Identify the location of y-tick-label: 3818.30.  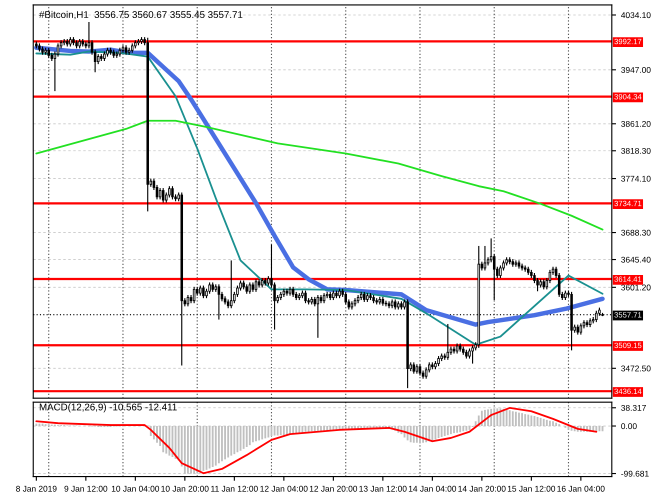
(636, 151).